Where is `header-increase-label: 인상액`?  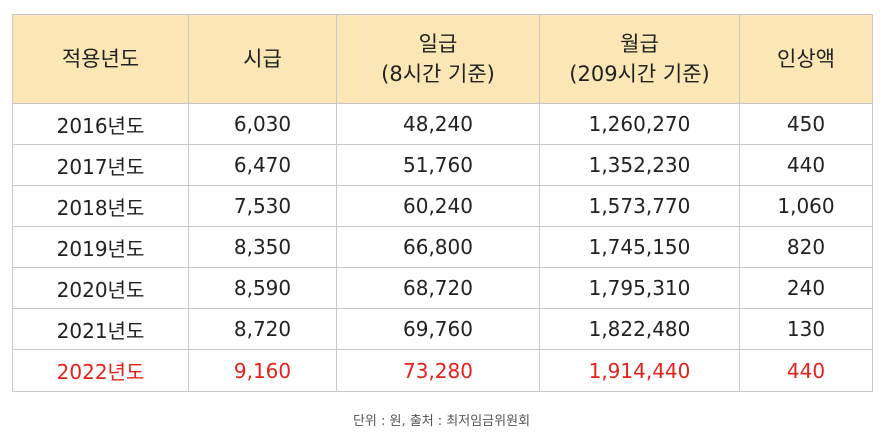 header-increase-label: 인상액 is located at coordinates (806, 59).